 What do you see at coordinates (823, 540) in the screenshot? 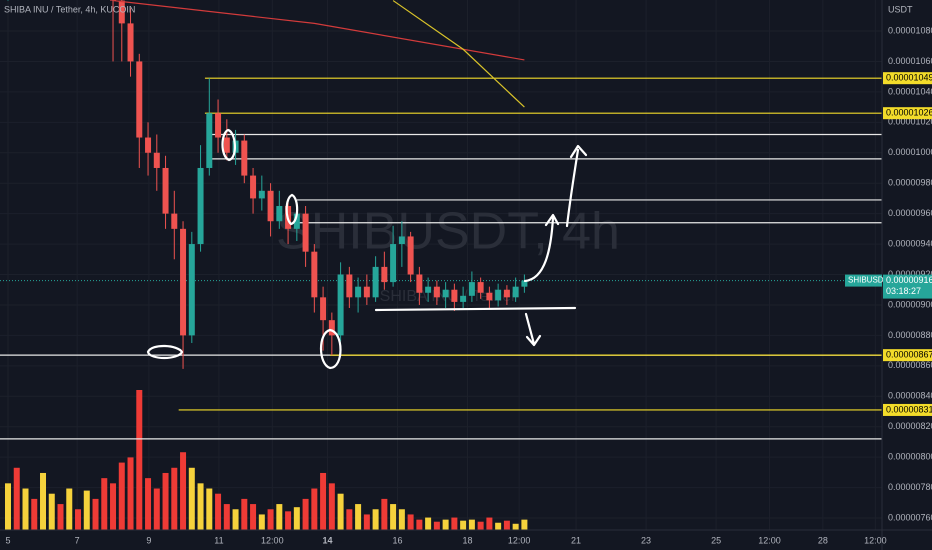
I see `x-tick-label: 28` at bounding box center [823, 540].